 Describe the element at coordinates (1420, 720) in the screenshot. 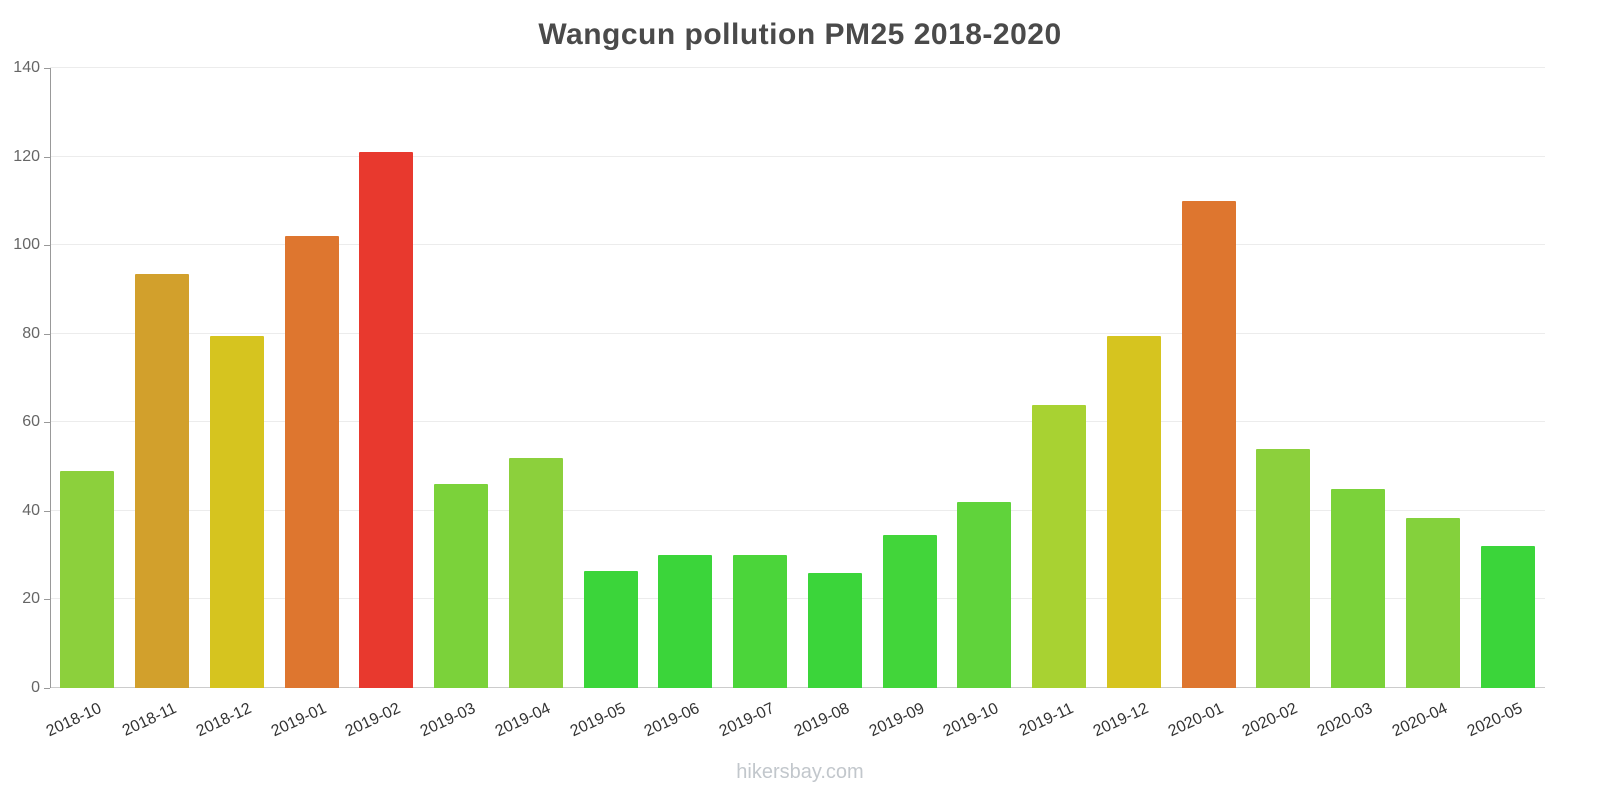

I see `x-tick-label: 2020-04` at that location.